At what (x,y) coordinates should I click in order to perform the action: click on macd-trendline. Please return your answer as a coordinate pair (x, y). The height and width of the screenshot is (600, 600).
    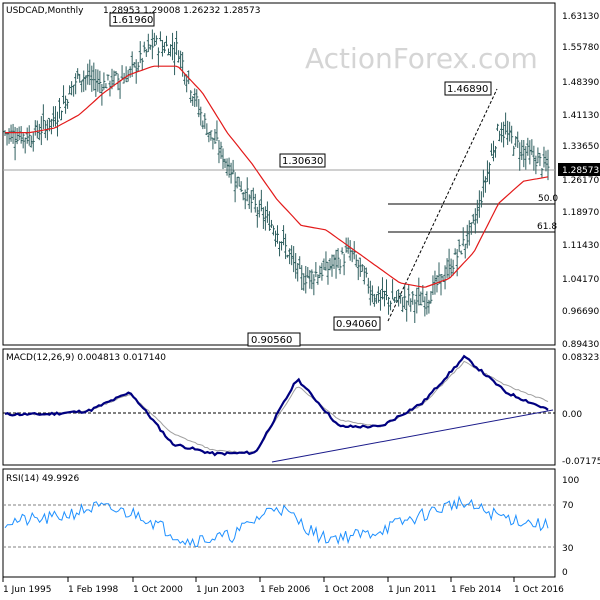
    Looking at the image, I should click on (412, 436).